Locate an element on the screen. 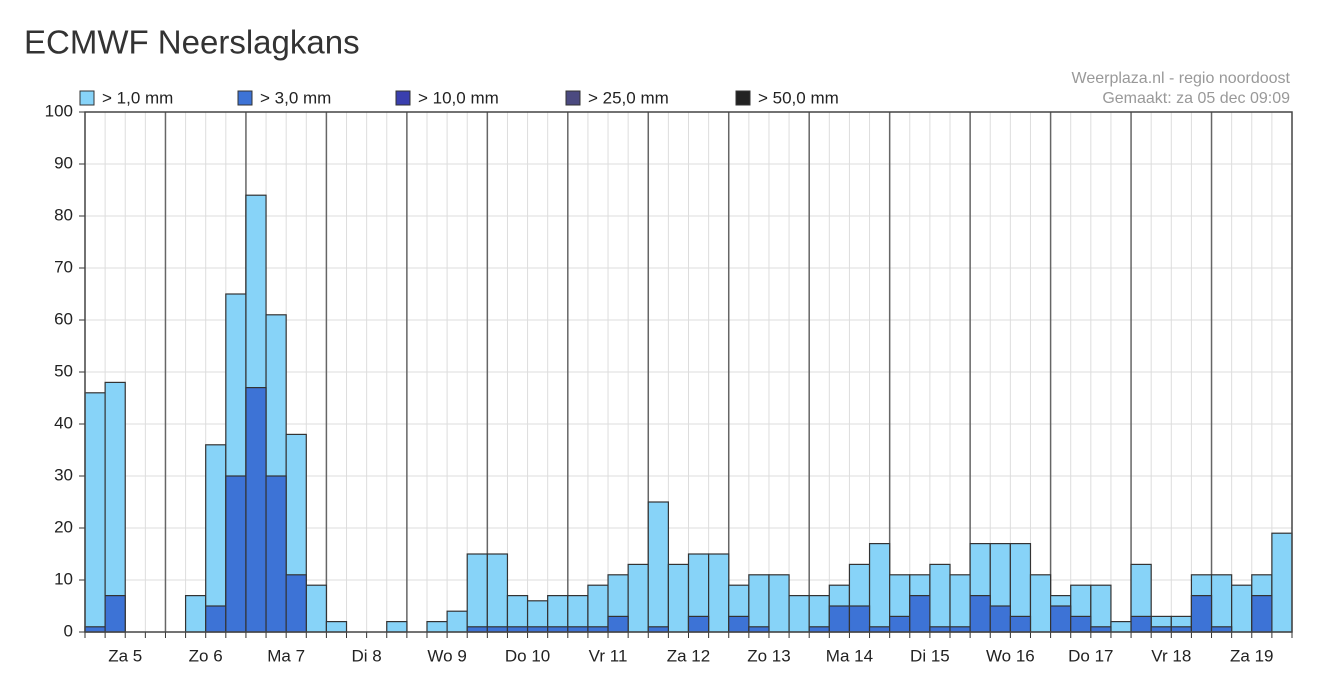  x-tick-label: Zo 13 is located at coordinates (768, 655).